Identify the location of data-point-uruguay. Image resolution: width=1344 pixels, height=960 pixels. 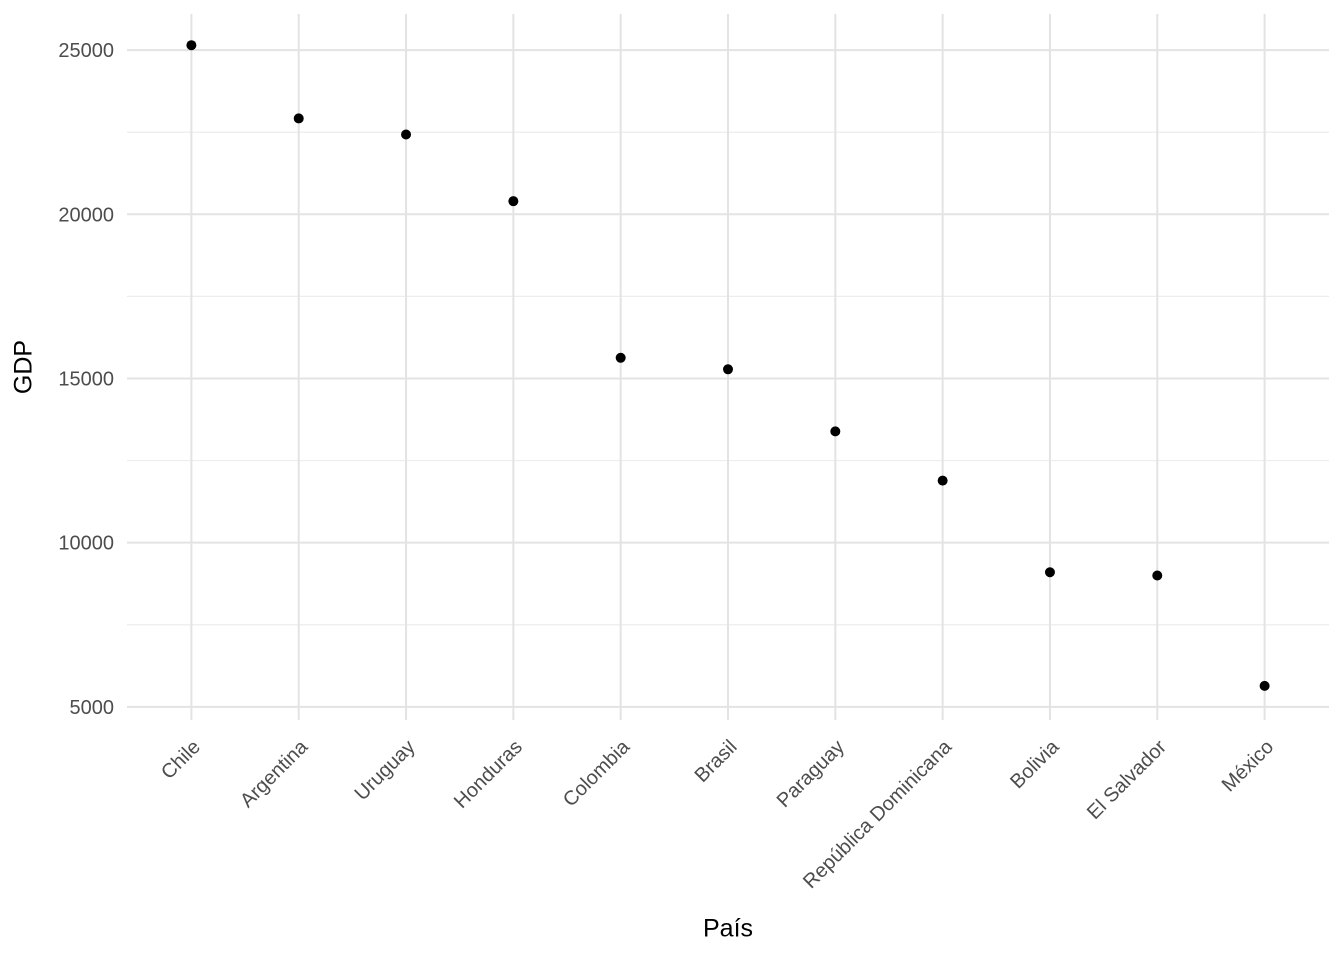
(406, 134).